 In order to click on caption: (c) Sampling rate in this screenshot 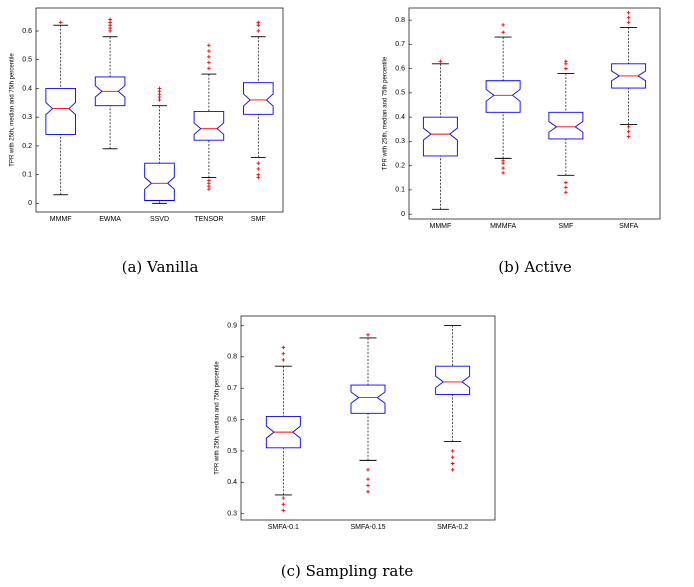, I will do `click(347, 571)`.